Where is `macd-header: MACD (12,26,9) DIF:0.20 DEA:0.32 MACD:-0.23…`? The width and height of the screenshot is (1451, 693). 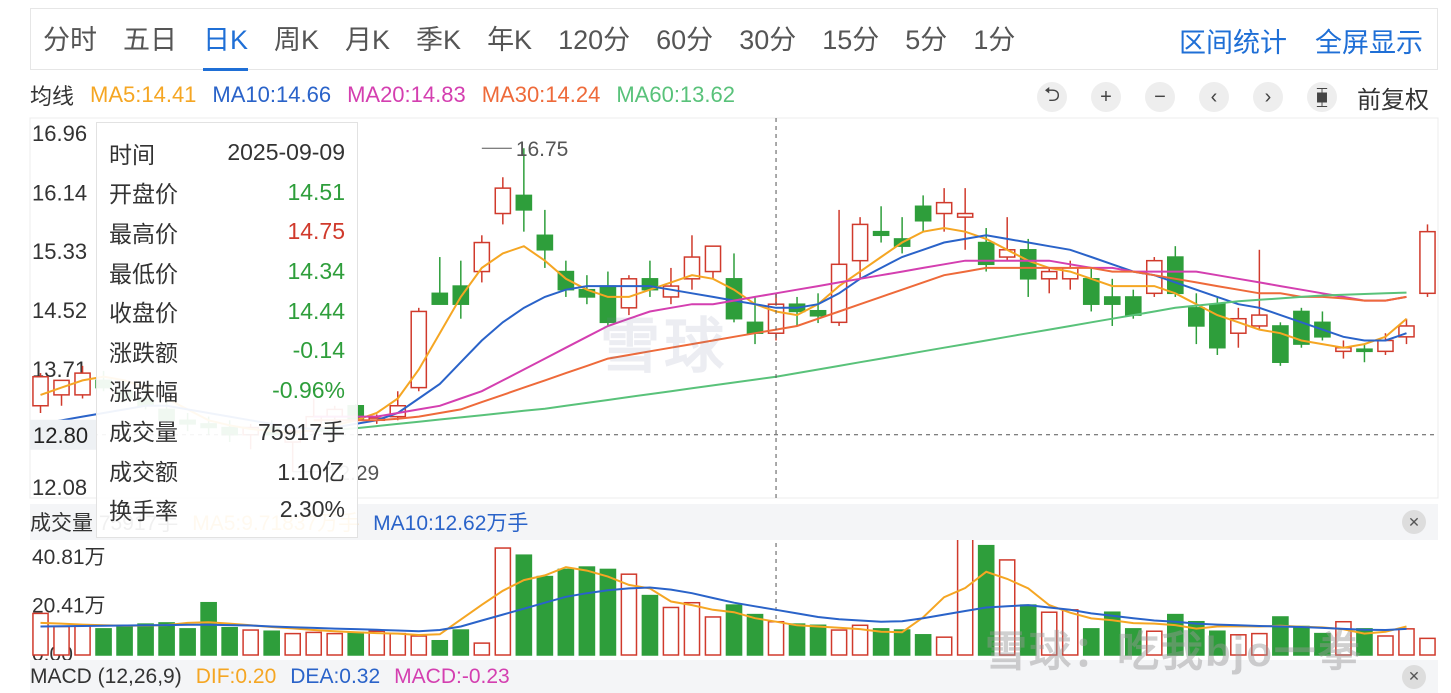
macd-header: MACD (12,26,9) DIF:0.20 DEA:0.32 MACD:-0.23… is located at coordinates (734, 676).